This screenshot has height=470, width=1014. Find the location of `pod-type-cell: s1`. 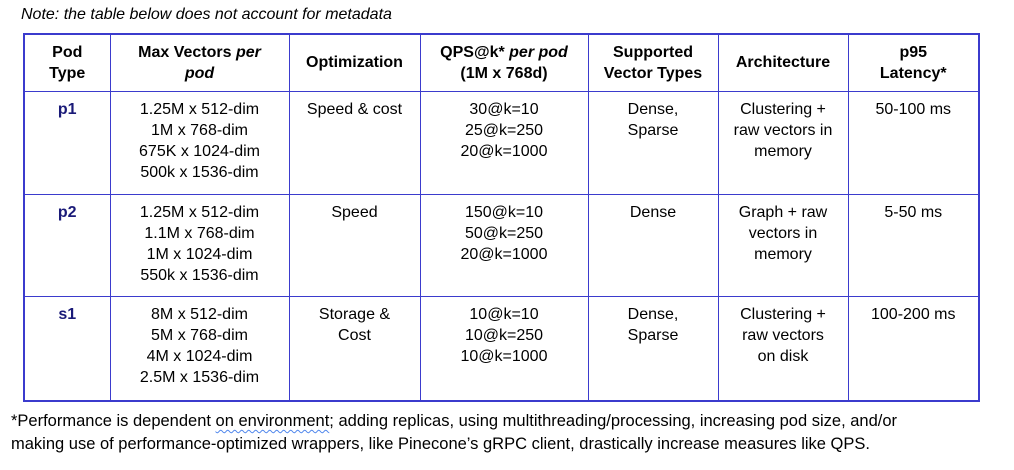

pod-type-cell: s1 is located at coordinates (67, 348).